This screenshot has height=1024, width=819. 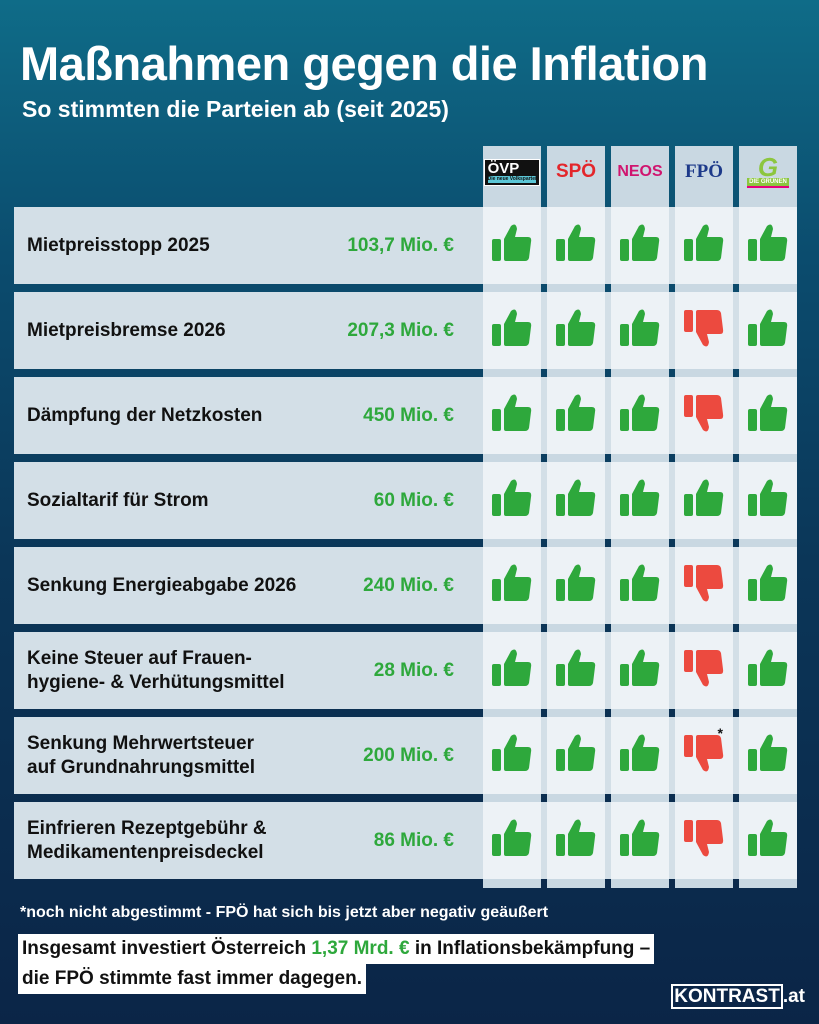 I want to click on table-row: Sozialtarif für Strom 60 Mio. €, so click(x=405, y=500).